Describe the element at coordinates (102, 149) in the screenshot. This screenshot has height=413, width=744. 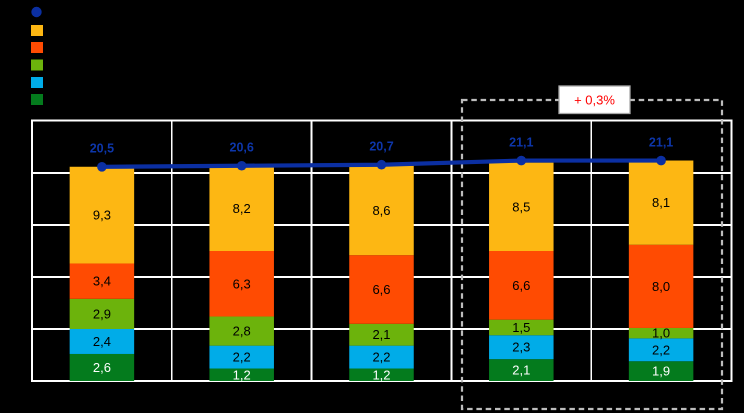
I see `svg-text: 20,5` at that location.